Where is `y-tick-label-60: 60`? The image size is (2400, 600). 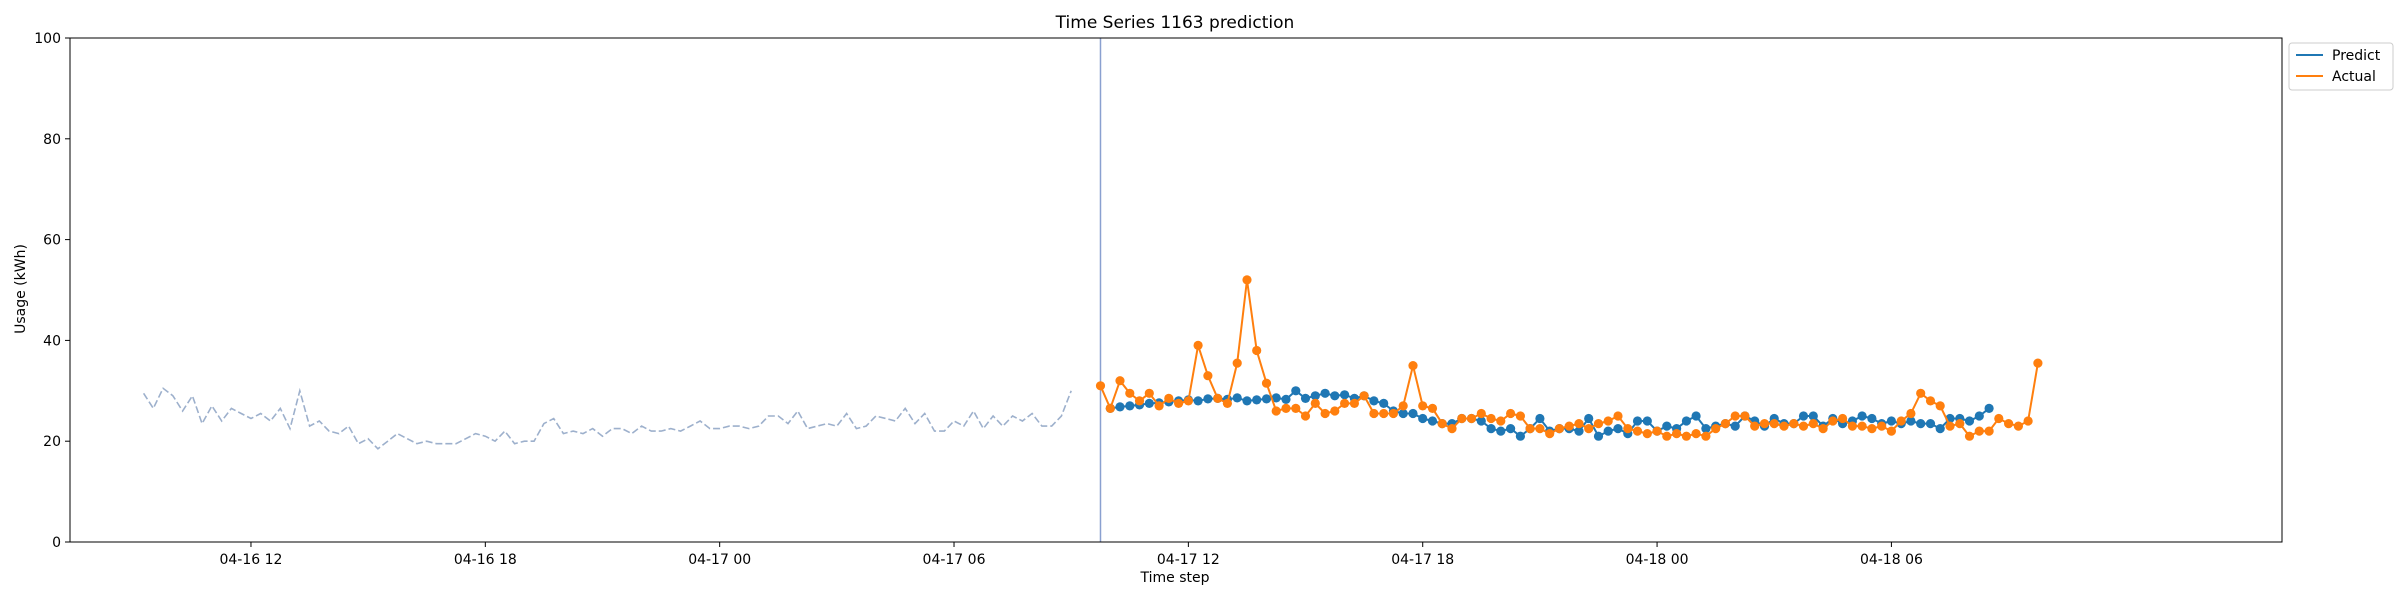
y-tick-label-60: 60 is located at coordinates (52, 241).